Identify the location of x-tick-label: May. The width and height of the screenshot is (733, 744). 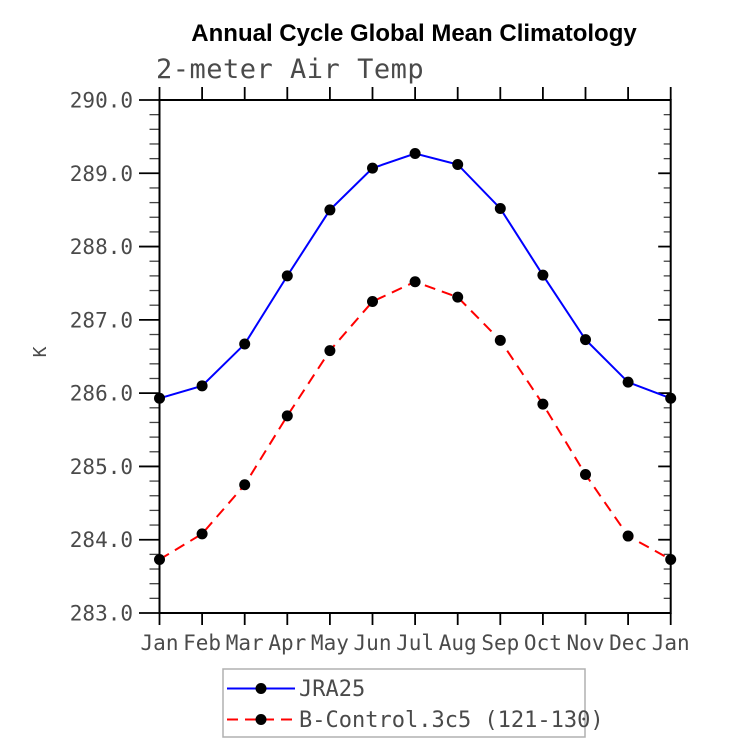
(330, 643).